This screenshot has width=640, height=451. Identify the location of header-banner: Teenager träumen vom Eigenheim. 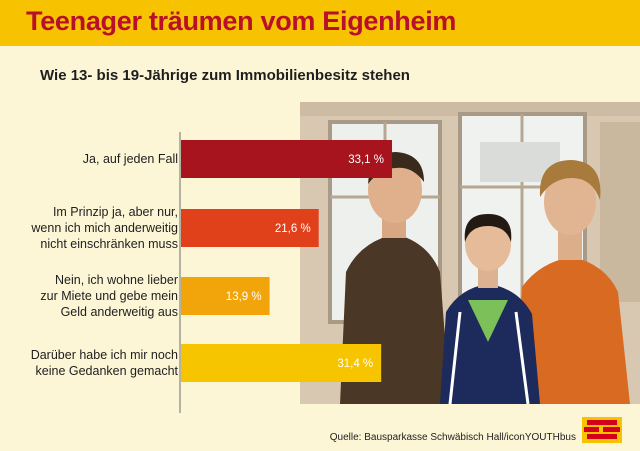
(320, 23).